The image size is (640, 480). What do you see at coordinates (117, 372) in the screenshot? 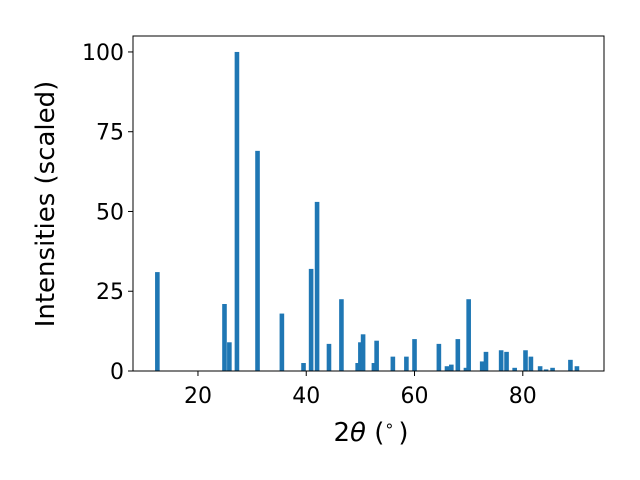
I see `y-tick-label: 0` at bounding box center [117, 372].